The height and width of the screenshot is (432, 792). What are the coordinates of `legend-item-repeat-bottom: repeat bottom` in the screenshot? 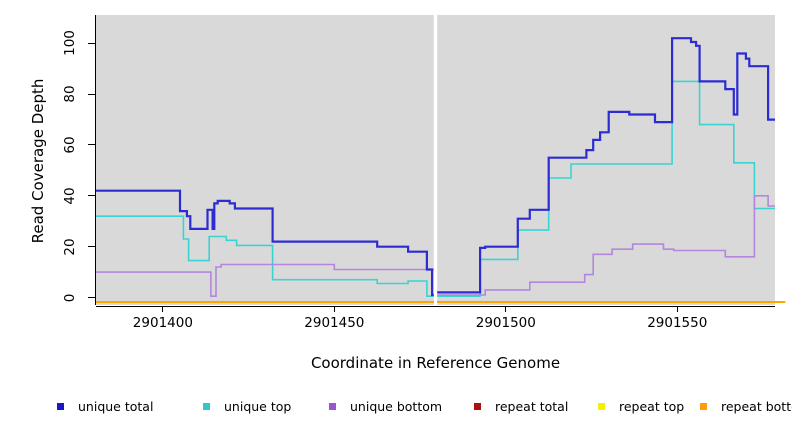 It's located at (746, 406).